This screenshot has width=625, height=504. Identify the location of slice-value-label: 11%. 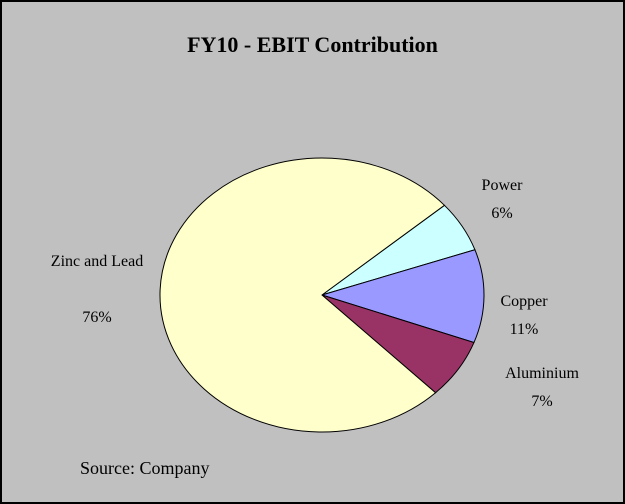
(524, 329).